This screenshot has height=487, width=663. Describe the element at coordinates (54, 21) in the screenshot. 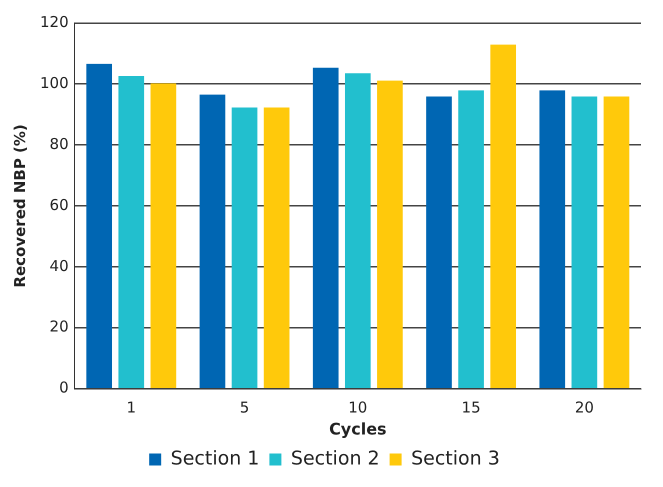

I see `y-tick-label: 120` at that location.